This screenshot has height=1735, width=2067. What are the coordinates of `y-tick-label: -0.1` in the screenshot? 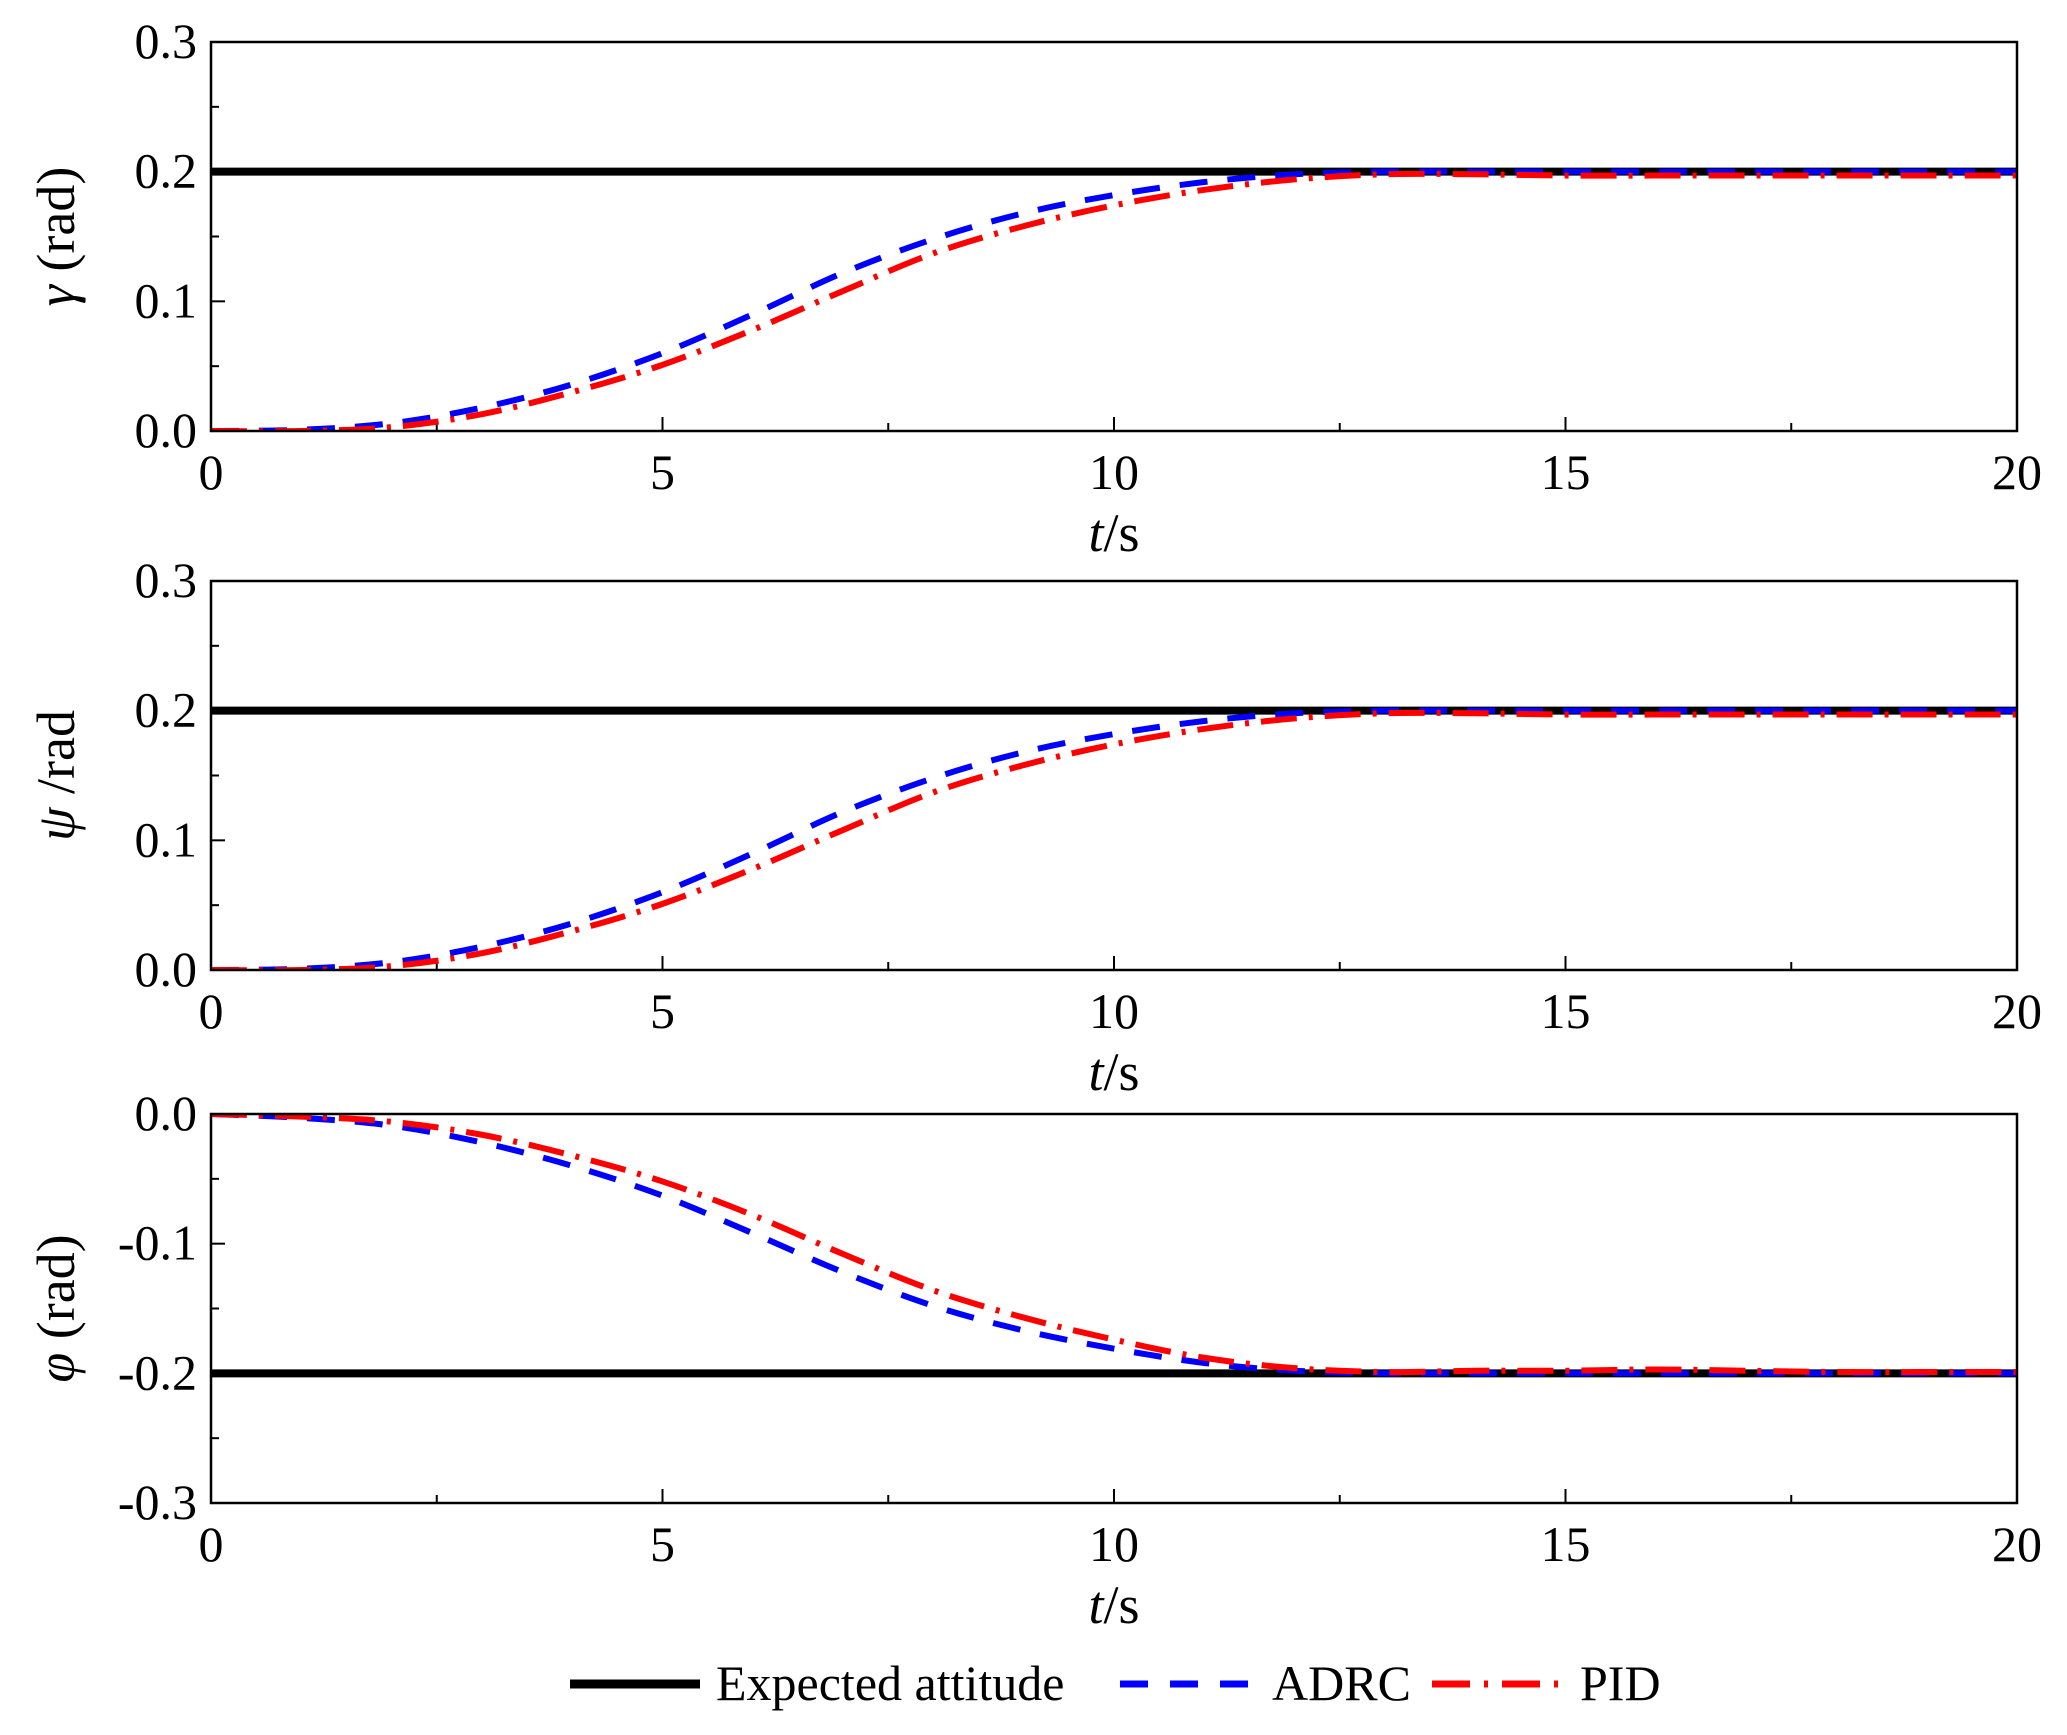 It's located at (157, 1243).